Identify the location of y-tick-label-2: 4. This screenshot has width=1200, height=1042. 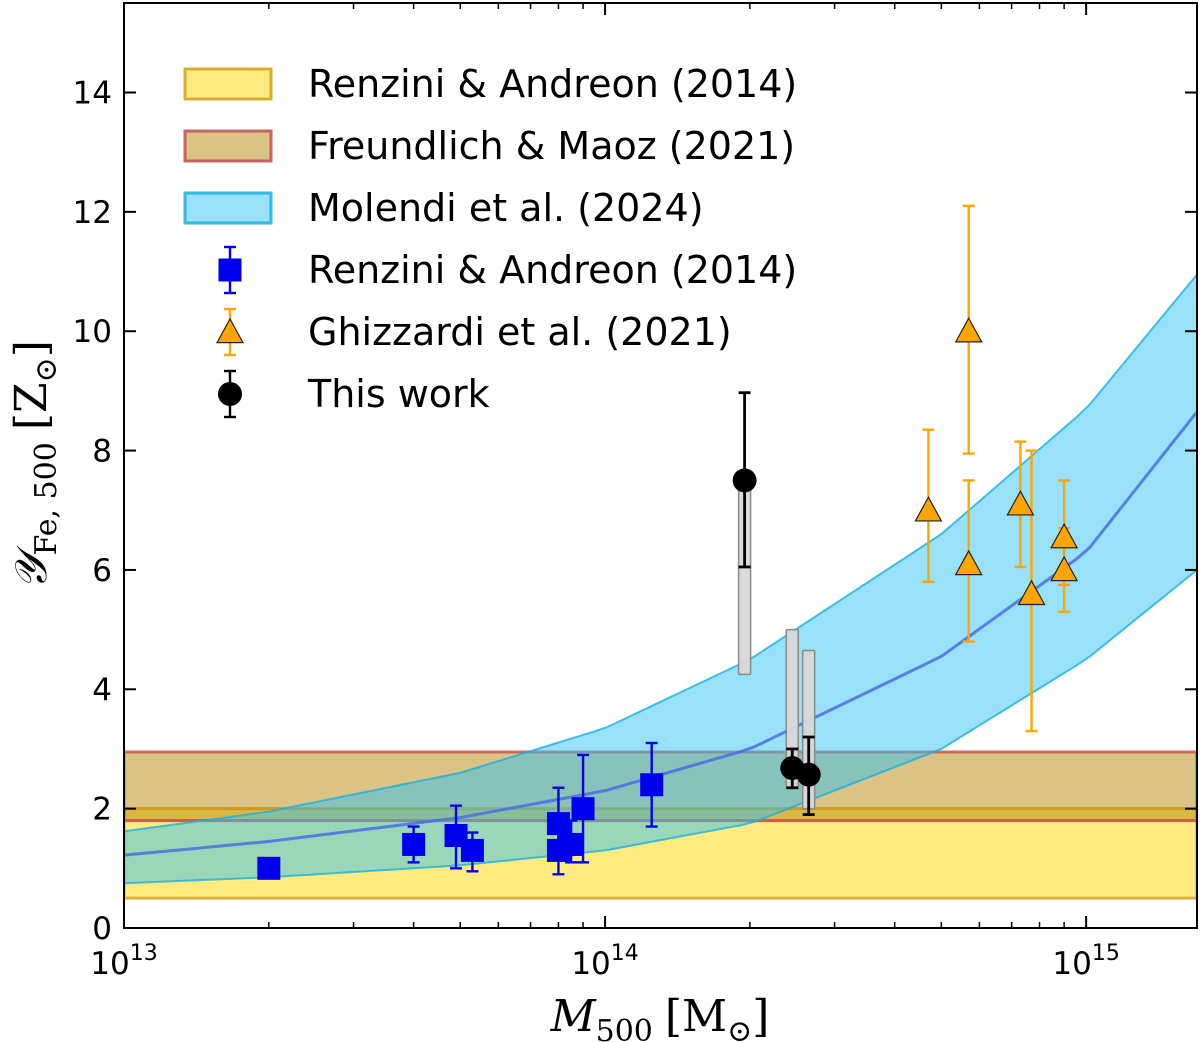
(102, 690).